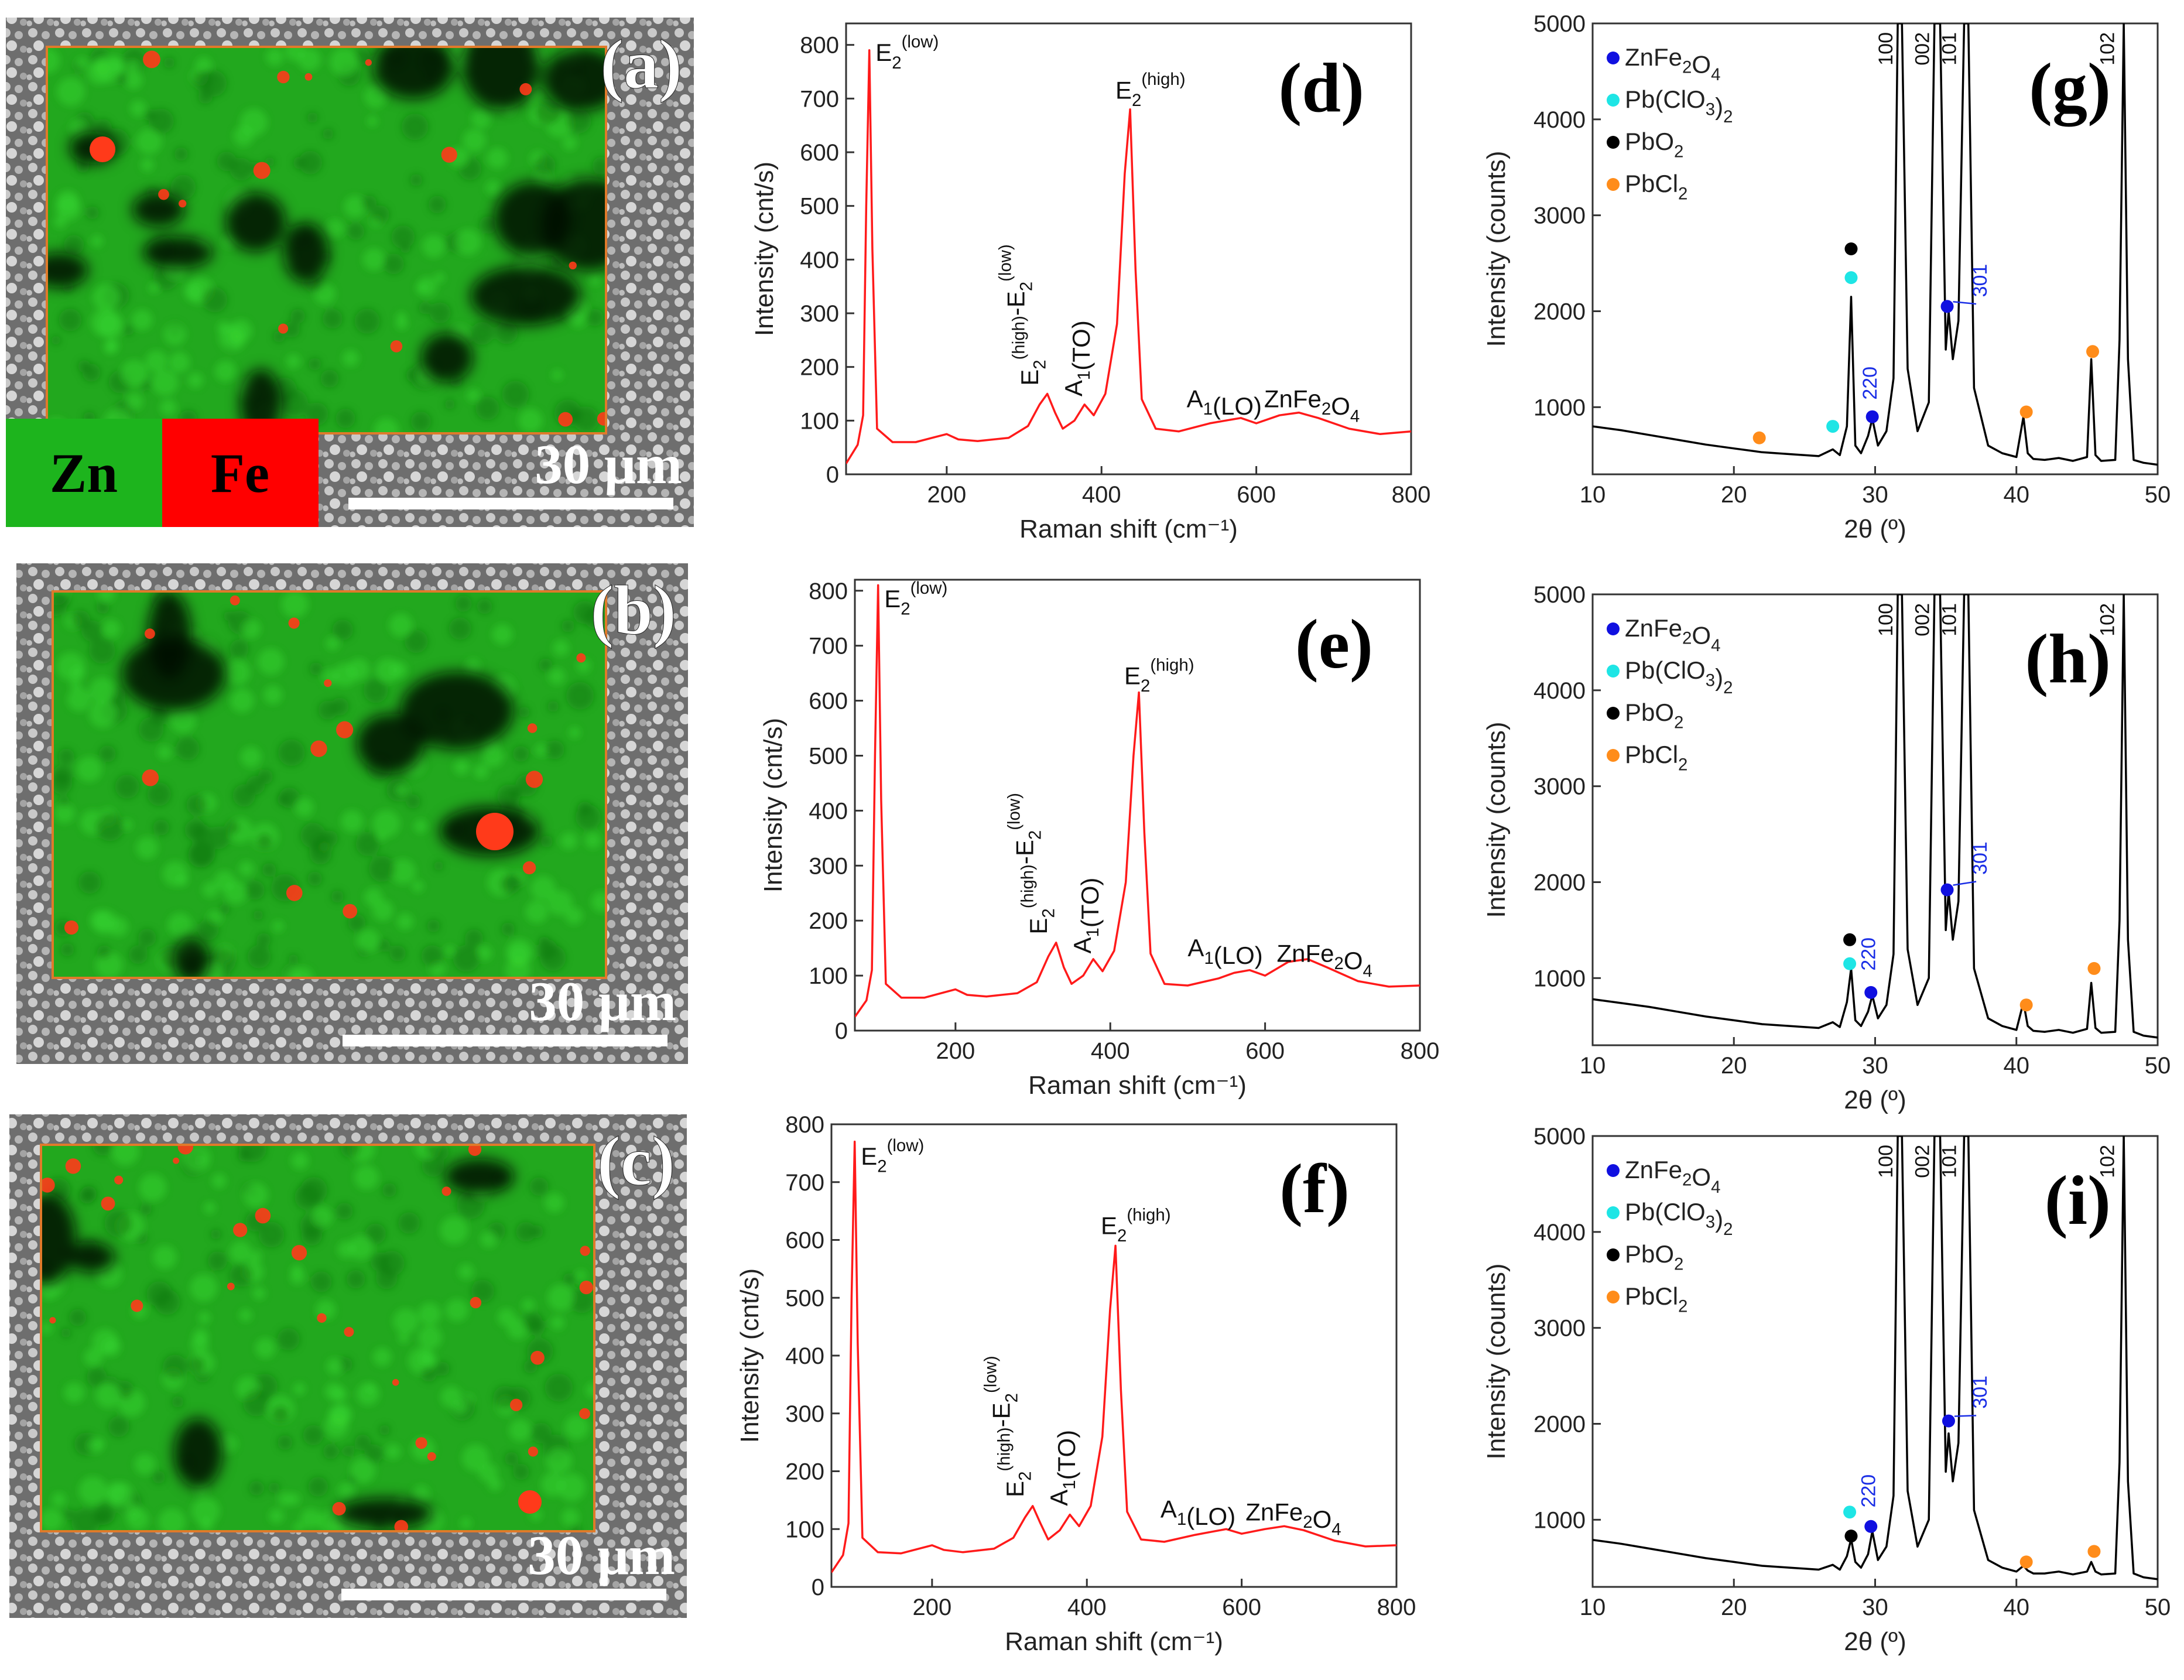 Image resolution: width=2184 pixels, height=1680 pixels. I want to click on y-tick-label: 600, so click(804, 1241).